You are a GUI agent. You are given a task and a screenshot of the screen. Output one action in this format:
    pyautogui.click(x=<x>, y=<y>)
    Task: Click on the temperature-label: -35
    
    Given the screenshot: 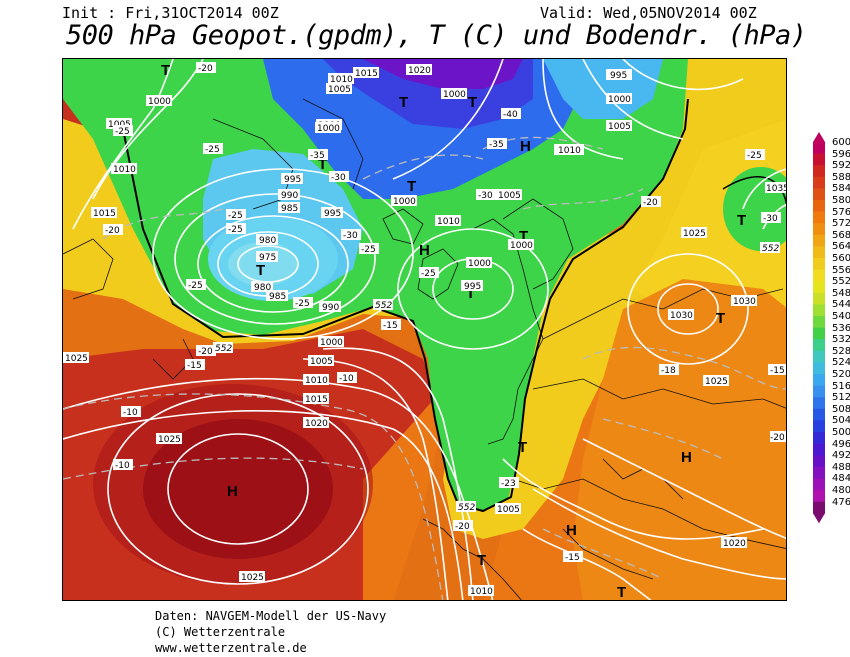 What is the action you would take?
    pyautogui.click(x=496, y=145)
    